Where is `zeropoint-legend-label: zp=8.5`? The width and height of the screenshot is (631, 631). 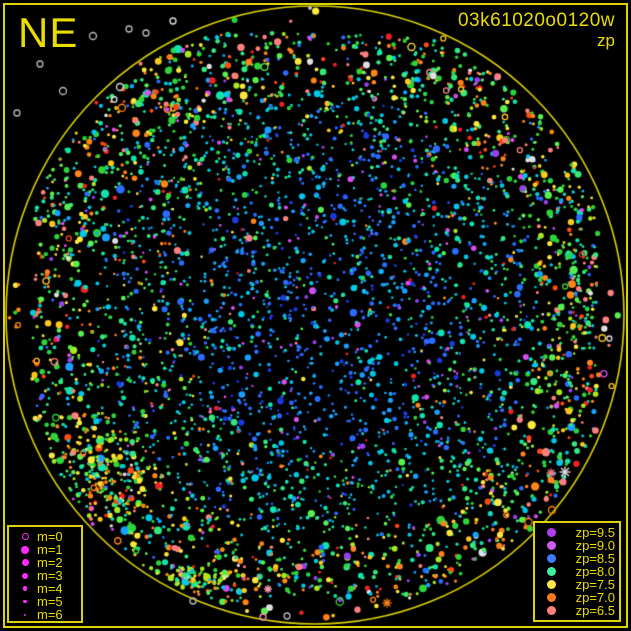 zeropoint-legend-label: zp=8.5 is located at coordinates (595, 558).